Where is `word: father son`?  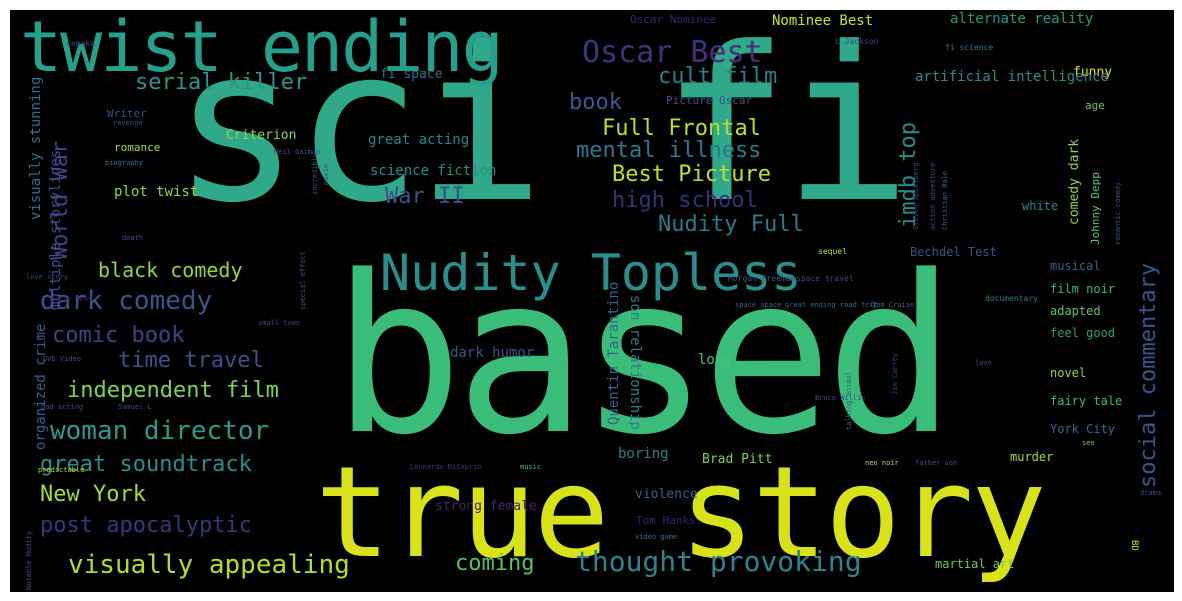
word: father son is located at coordinates (936, 463).